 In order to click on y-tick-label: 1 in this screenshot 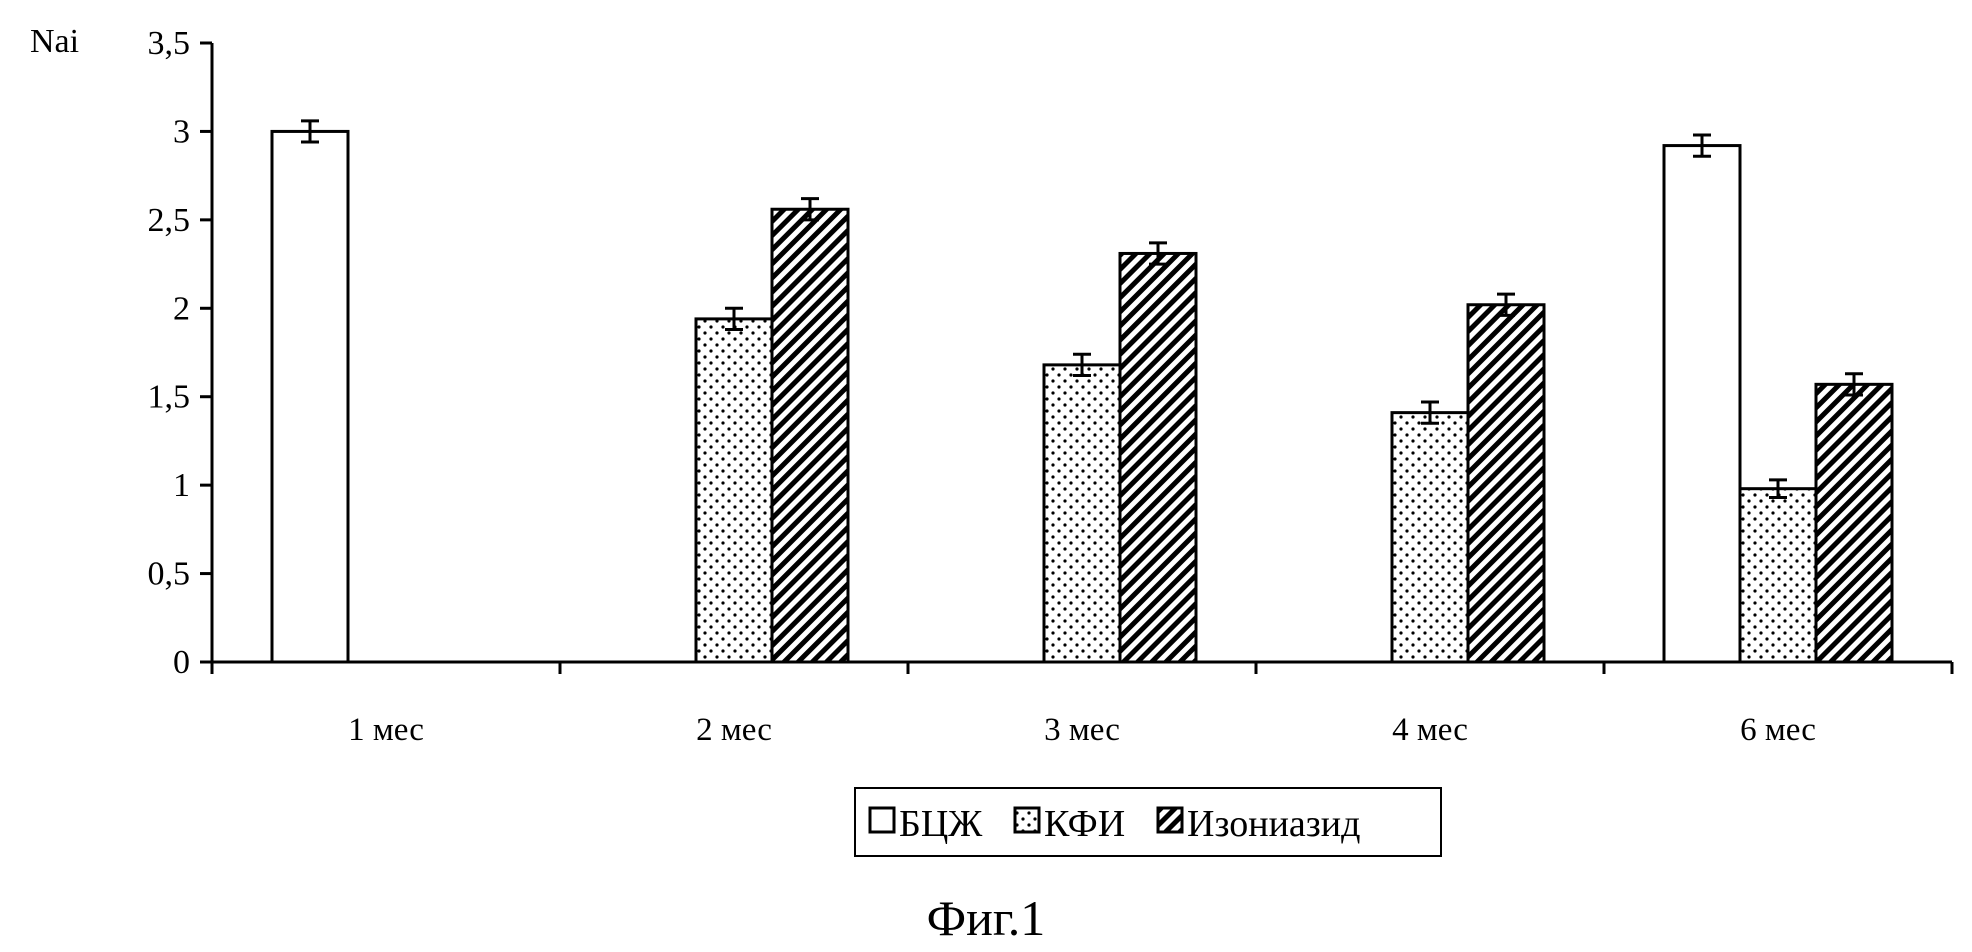, I will do `click(181, 485)`.